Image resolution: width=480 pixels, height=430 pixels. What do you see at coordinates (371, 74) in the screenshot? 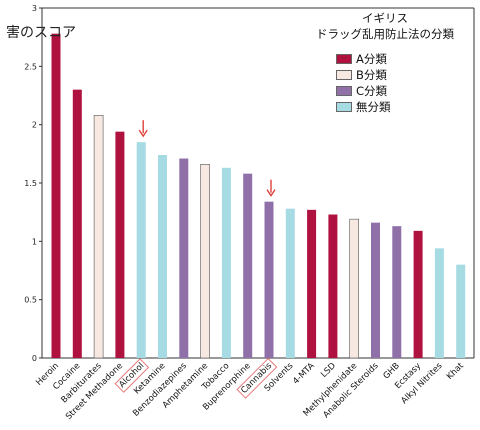
I see `legend-label-b: B分類` at bounding box center [371, 74].